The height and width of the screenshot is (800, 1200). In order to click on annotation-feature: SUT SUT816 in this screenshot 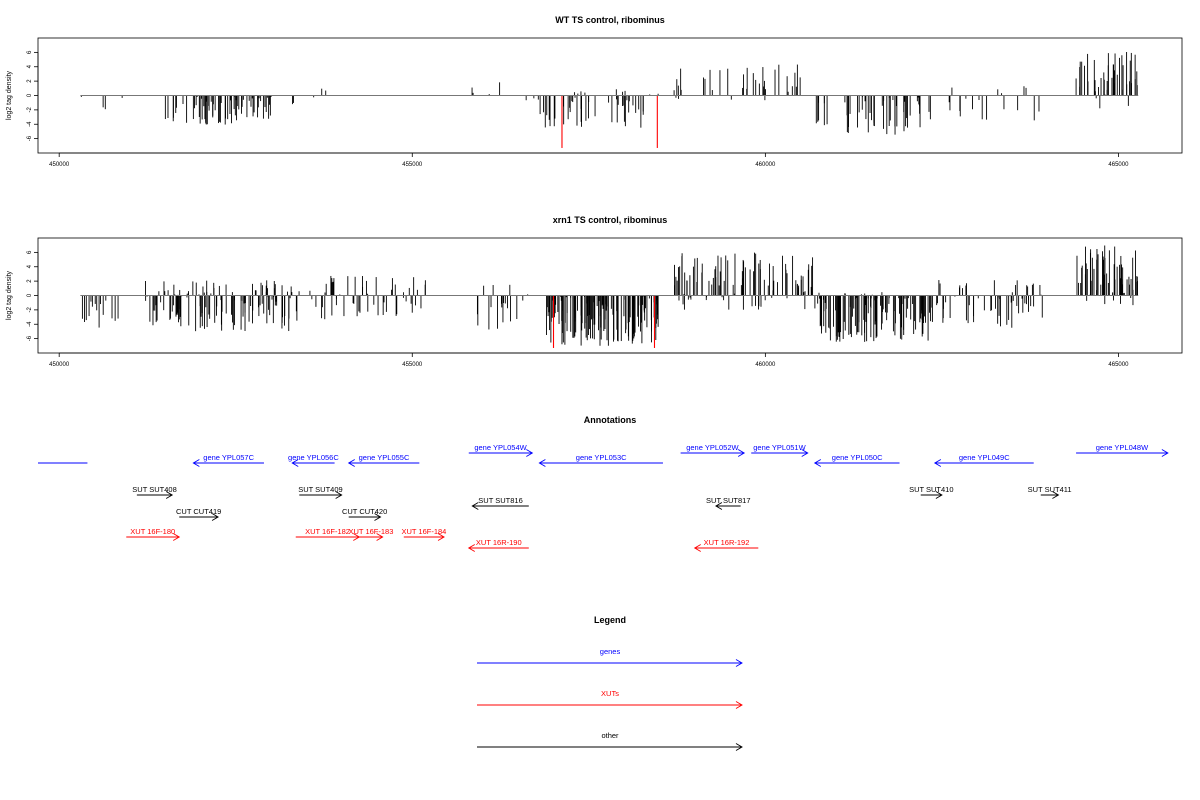, I will do `click(500, 503)`.